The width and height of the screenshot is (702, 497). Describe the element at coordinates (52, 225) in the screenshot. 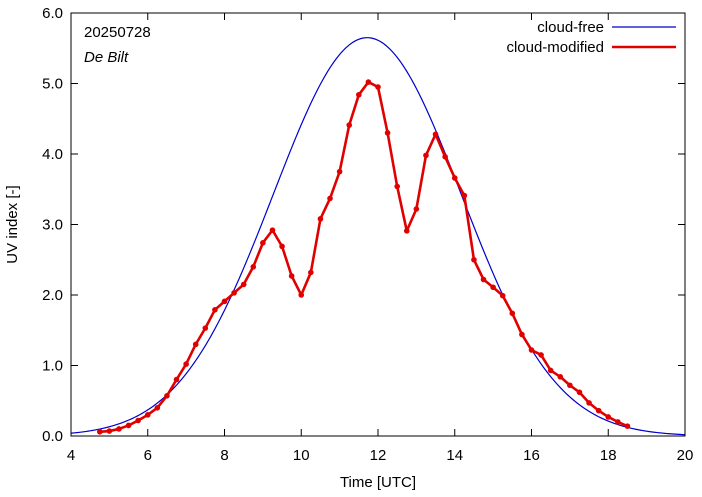

I see `y-tick-label-3: 3.0` at that location.